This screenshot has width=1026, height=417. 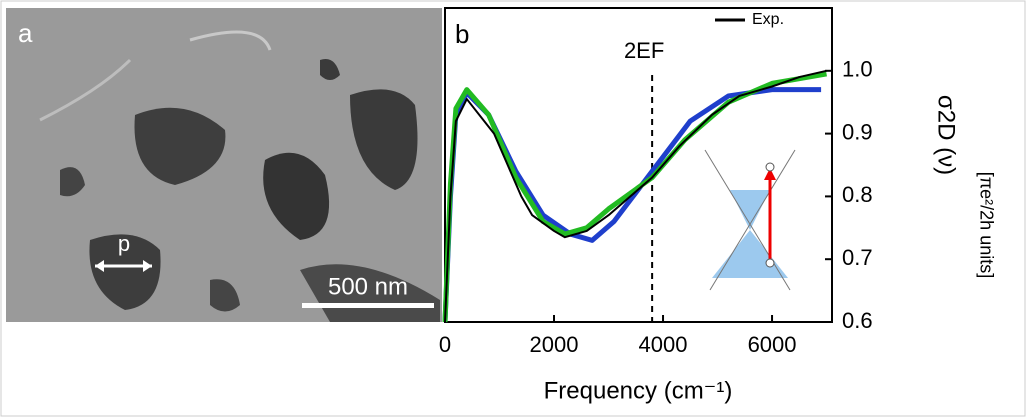 What do you see at coordinates (124, 243) in the screenshot?
I see `marker-label: p` at bounding box center [124, 243].